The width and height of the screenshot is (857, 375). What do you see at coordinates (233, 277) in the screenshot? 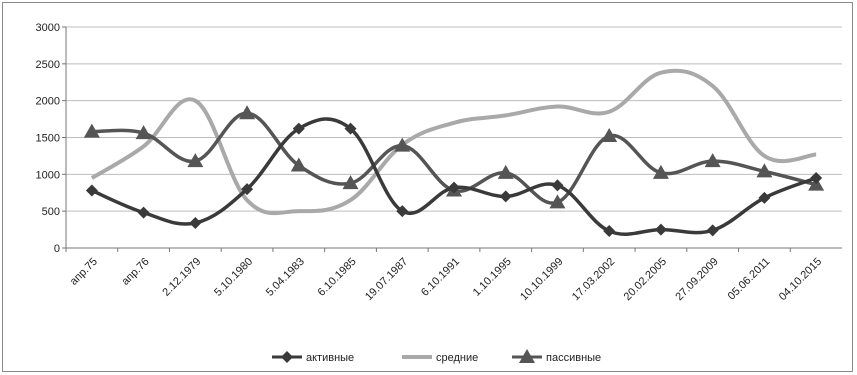
I see `x-tick-label: 5.10.1980` at bounding box center [233, 277].